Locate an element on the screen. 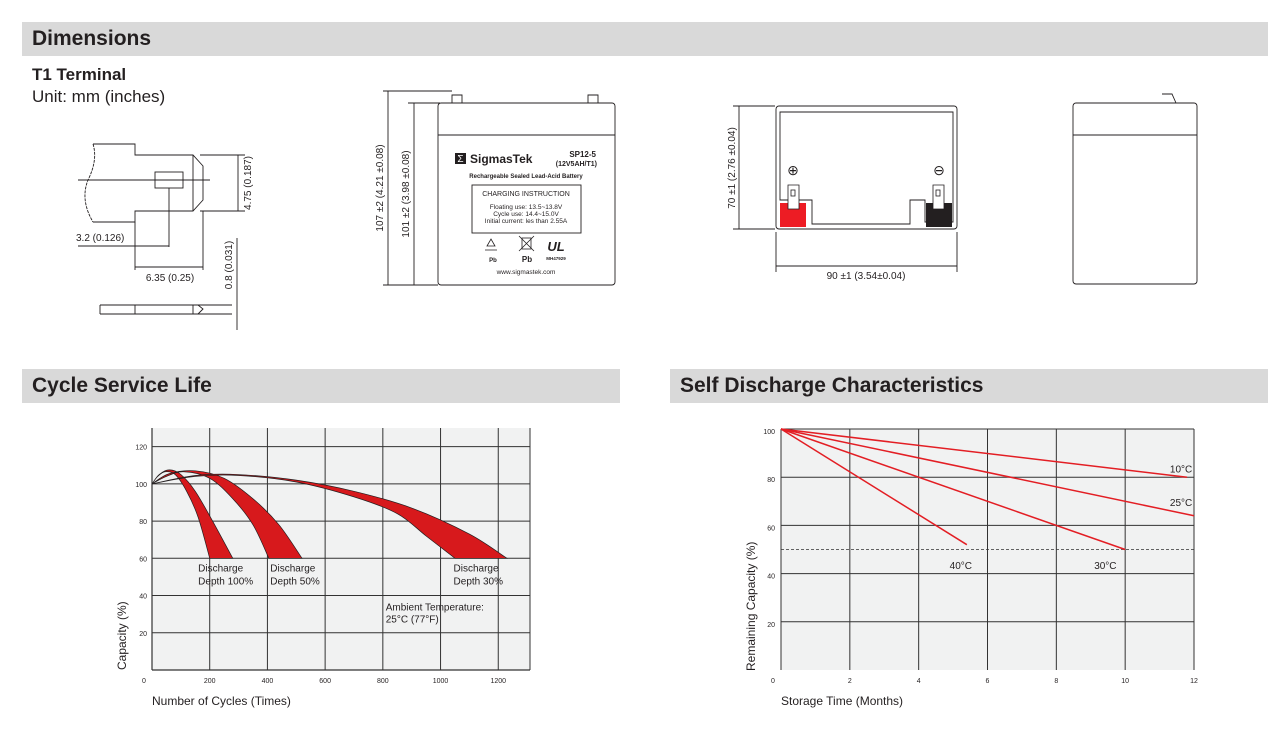 Image resolution: width=1279 pixels, height=743 pixels. charging-line-2: Cycle use: 14.4~15.0V is located at coordinates (526, 214).